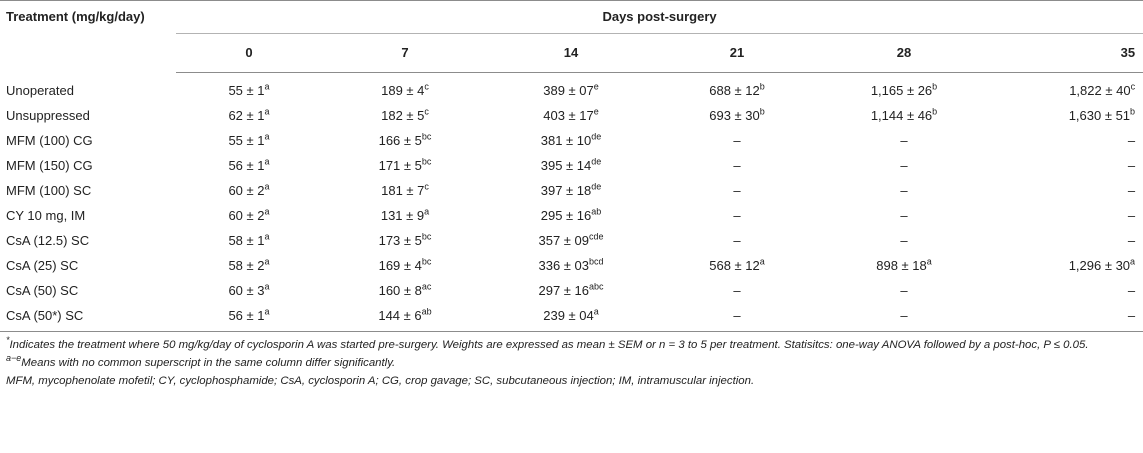 This screenshot has height=453, width=1143. I want to click on cell-value: 693 ± 30, so click(734, 115).